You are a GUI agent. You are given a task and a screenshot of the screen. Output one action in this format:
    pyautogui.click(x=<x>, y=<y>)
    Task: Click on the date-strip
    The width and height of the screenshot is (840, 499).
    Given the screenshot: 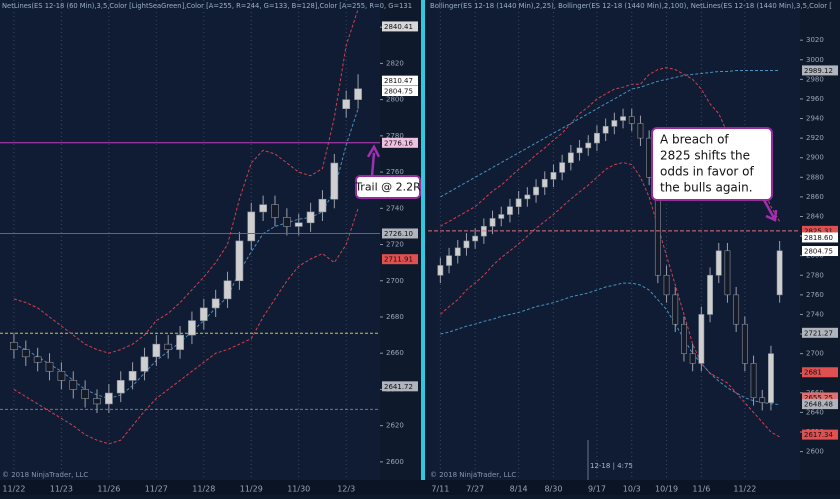 What is the action you would take?
    pyautogui.click(x=420, y=487)
    